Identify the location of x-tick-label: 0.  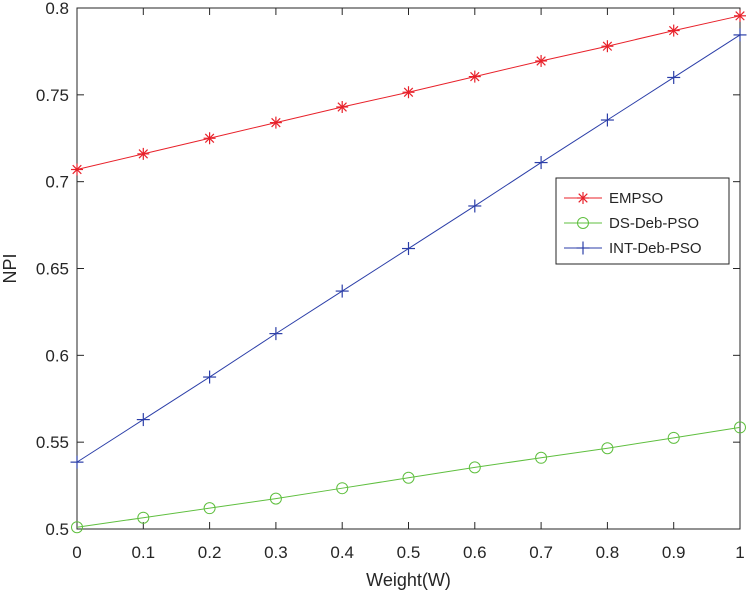
(76, 552).